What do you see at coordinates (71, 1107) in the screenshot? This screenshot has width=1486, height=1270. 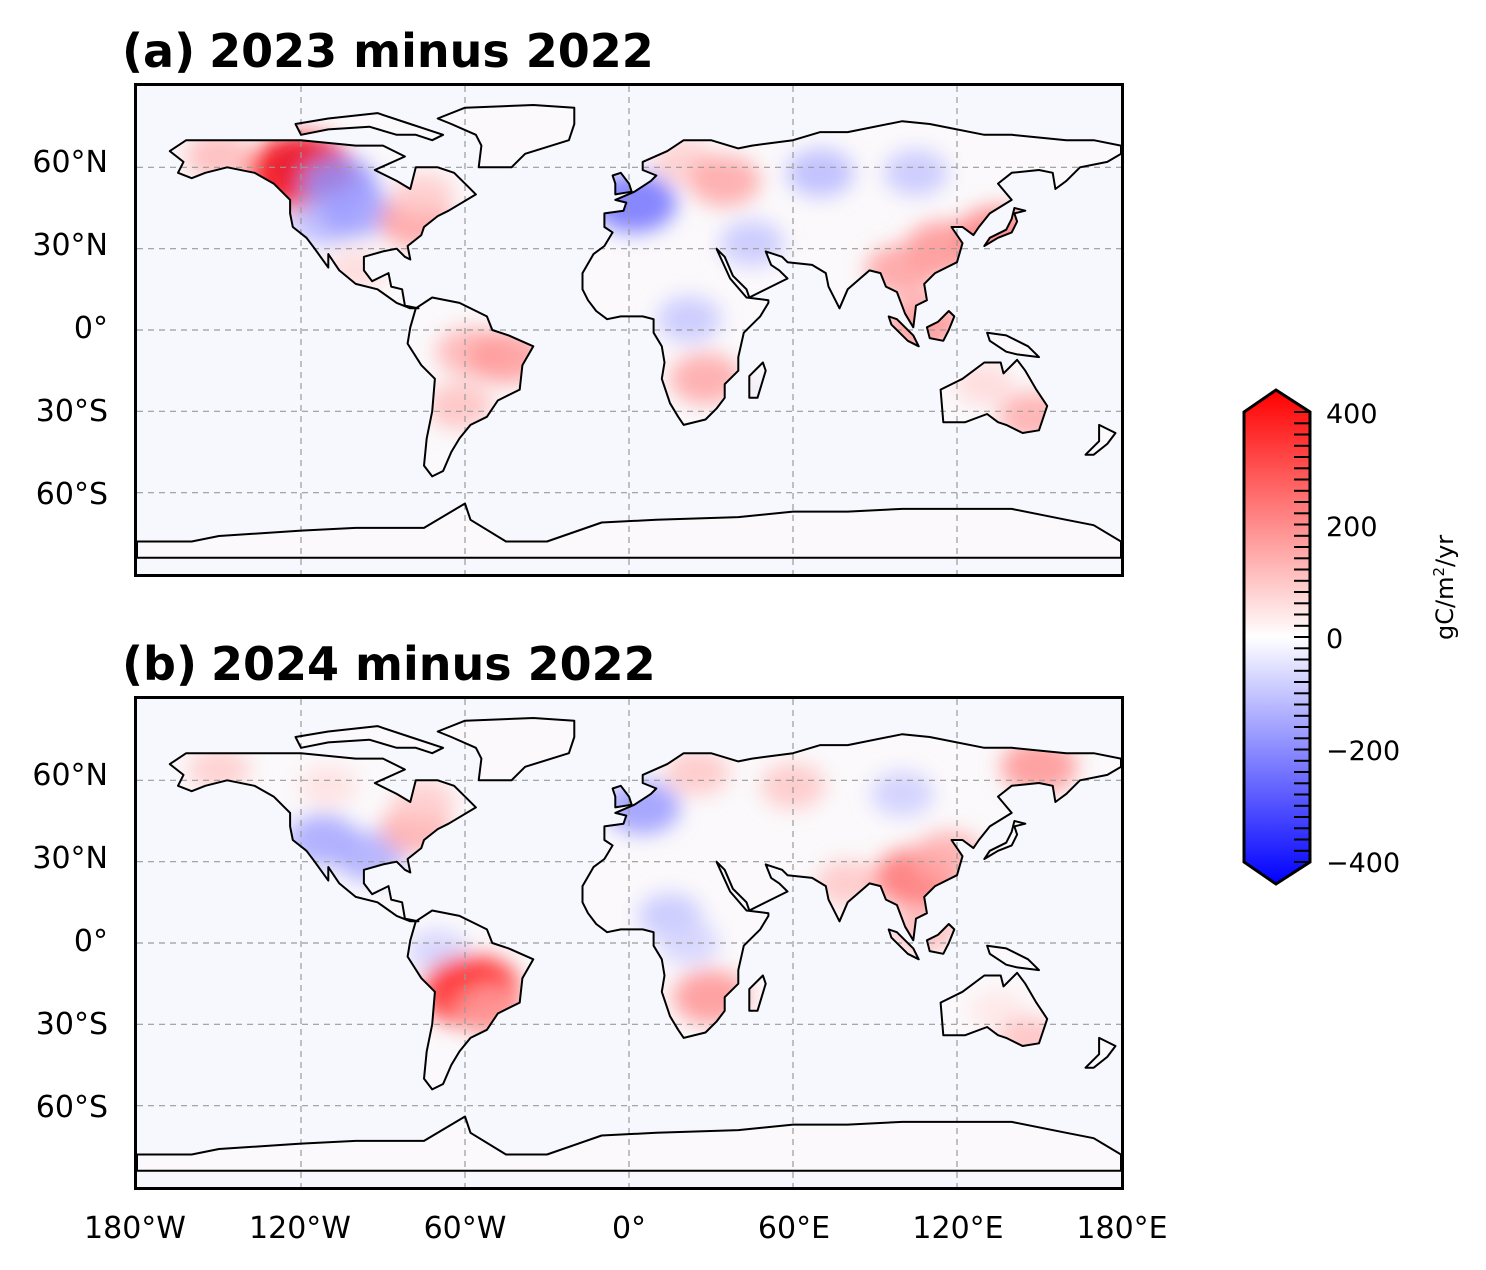 I see `lat-tick-b-60s: 60°S` at bounding box center [71, 1107].